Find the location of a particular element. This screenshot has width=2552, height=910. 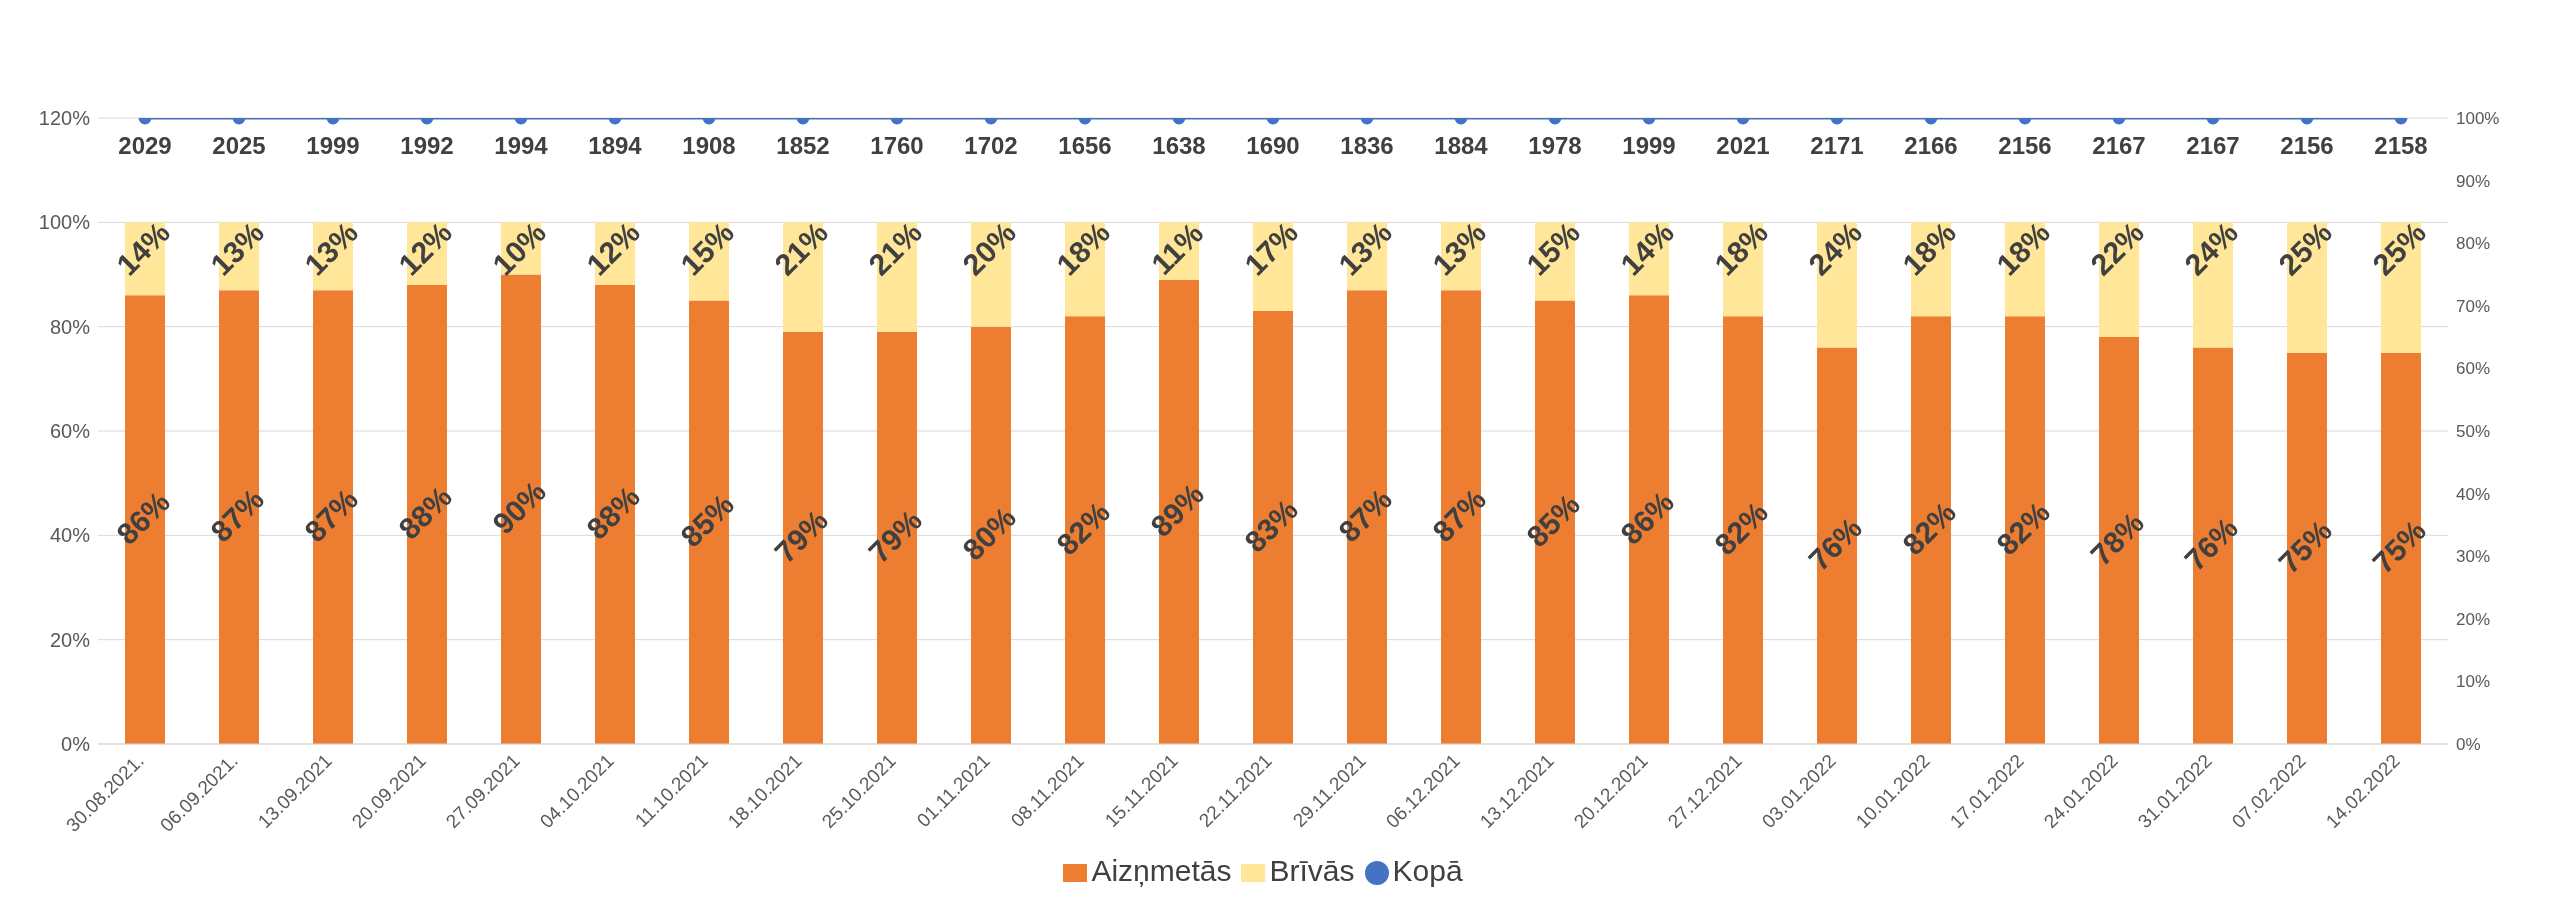

legend-label: Aizņmetās is located at coordinates (1161, 870).